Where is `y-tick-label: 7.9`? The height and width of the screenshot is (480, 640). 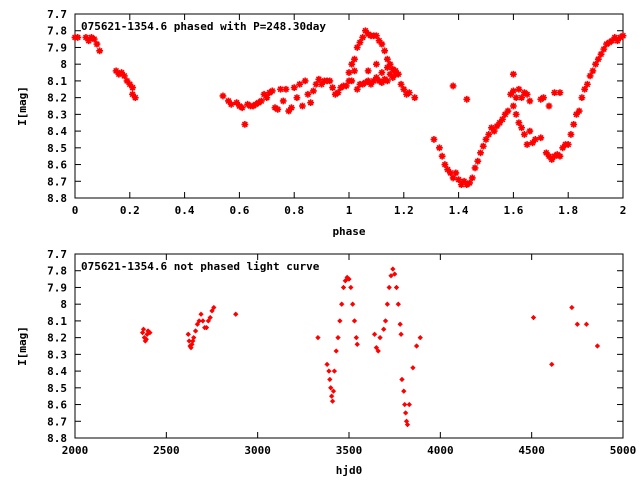 y-tick-label: 7.9 is located at coordinates (57, 287).